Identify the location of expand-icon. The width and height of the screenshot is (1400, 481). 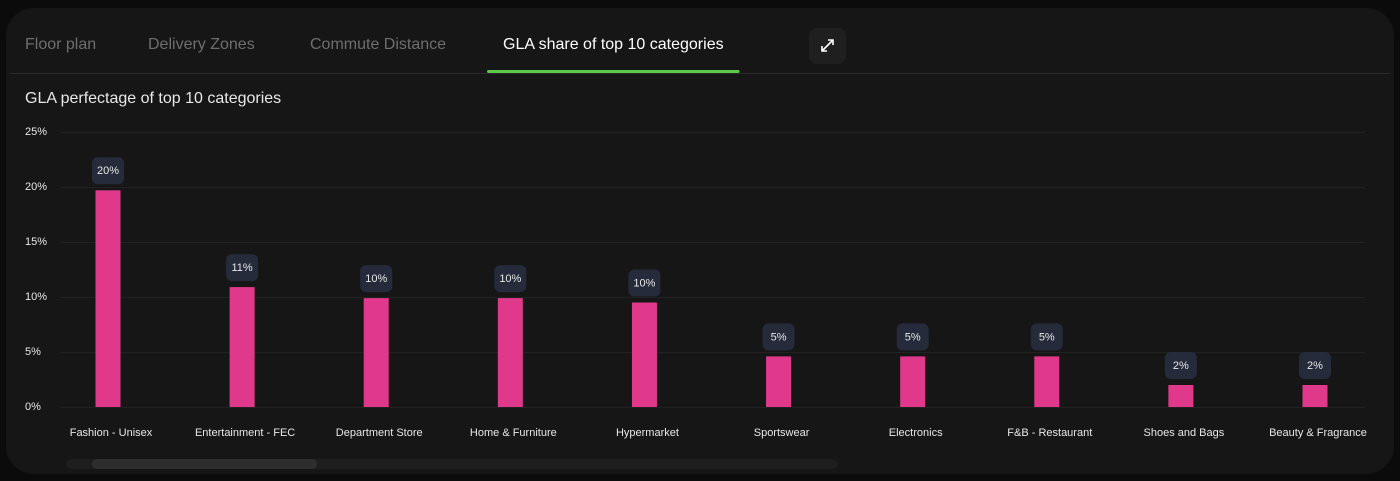
(827, 45).